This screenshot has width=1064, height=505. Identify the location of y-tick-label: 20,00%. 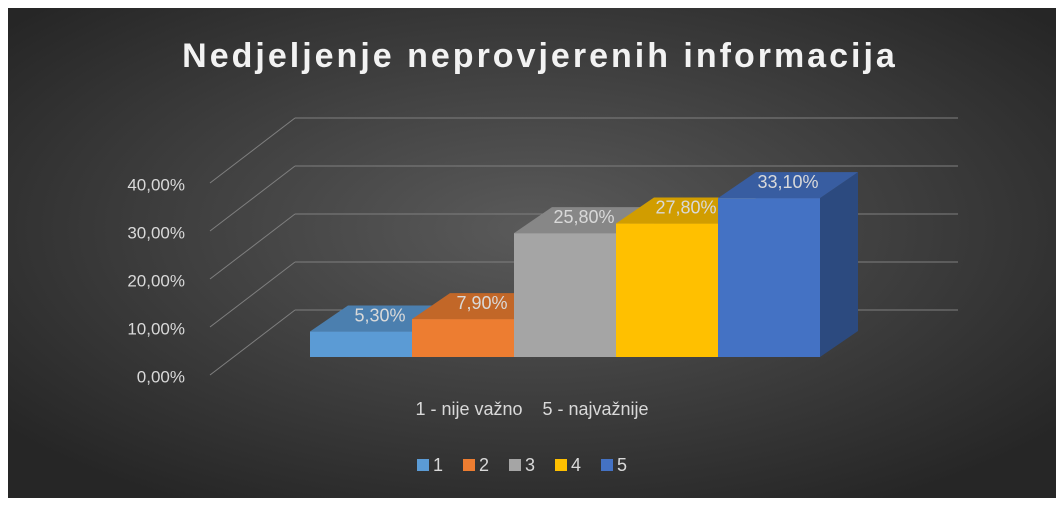
(156, 280).